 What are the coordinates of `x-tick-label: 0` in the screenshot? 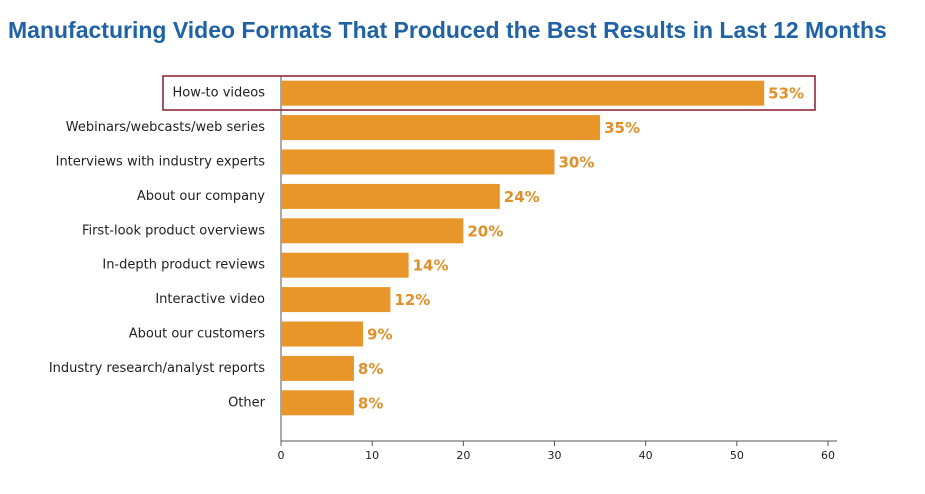 It's located at (281, 455).